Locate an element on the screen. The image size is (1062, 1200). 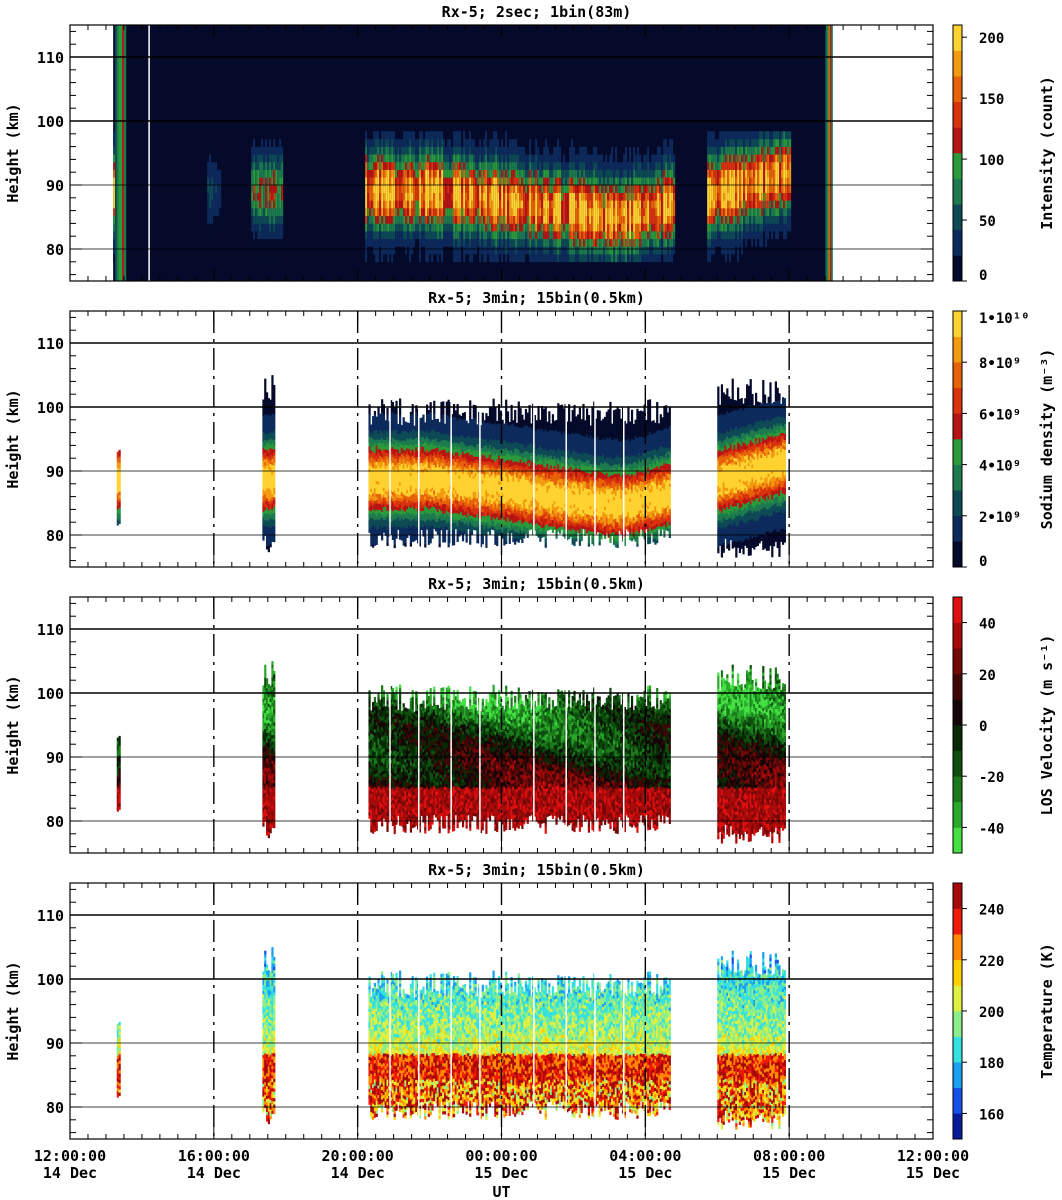
colorbar-tick-label: 160 is located at coordinates (991, 1115).